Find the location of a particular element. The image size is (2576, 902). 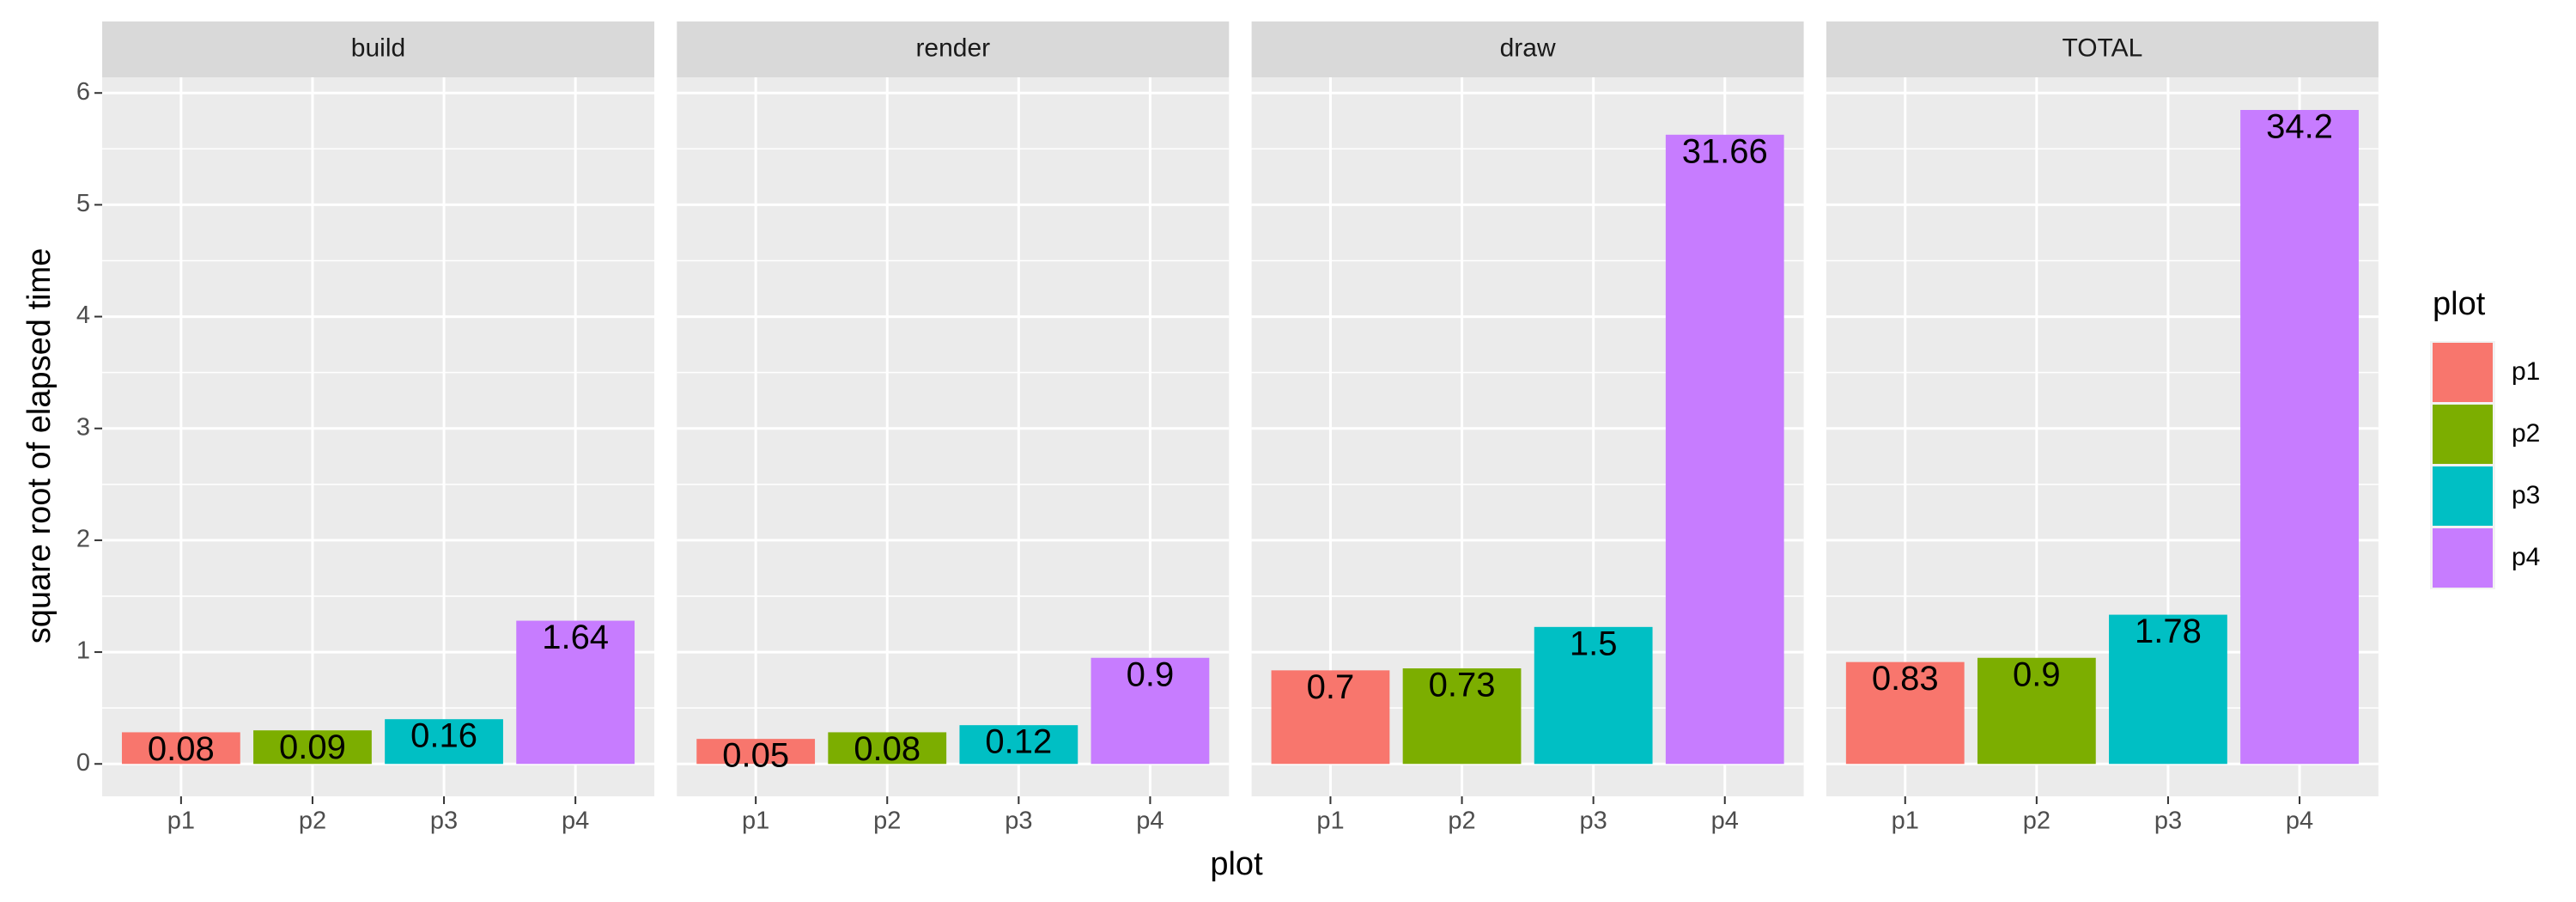

value-label: 34.2 is located at coordinates (2299, 127).